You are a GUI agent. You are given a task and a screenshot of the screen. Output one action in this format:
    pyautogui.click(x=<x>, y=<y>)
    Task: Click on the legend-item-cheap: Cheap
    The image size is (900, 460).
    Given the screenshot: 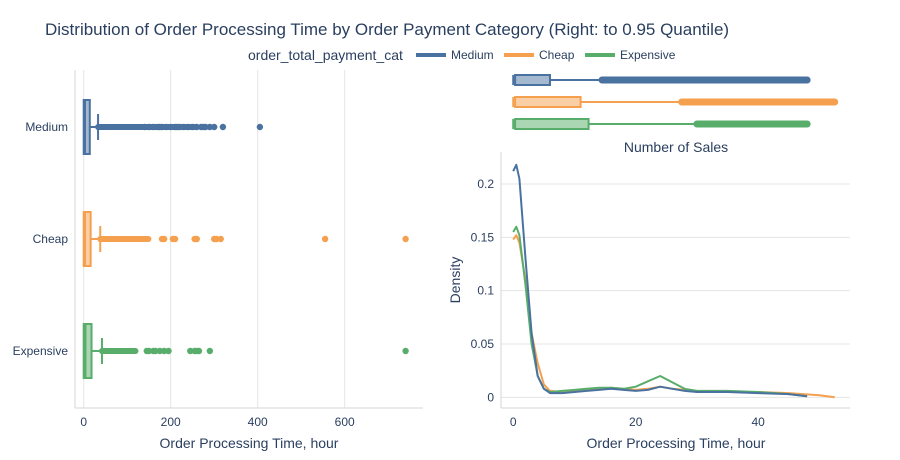 What is the action you would take?
    pyautogui.click(x=539, y=55)
    